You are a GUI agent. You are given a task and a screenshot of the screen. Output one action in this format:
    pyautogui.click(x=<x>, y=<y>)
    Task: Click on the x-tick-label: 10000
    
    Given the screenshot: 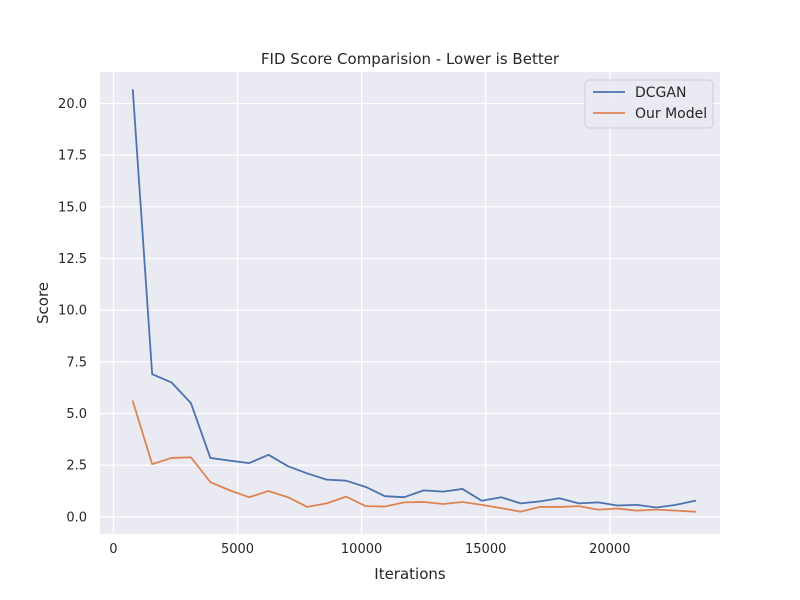 What is the action you would take?
    pyautogui.click(x=361, y=549)
    